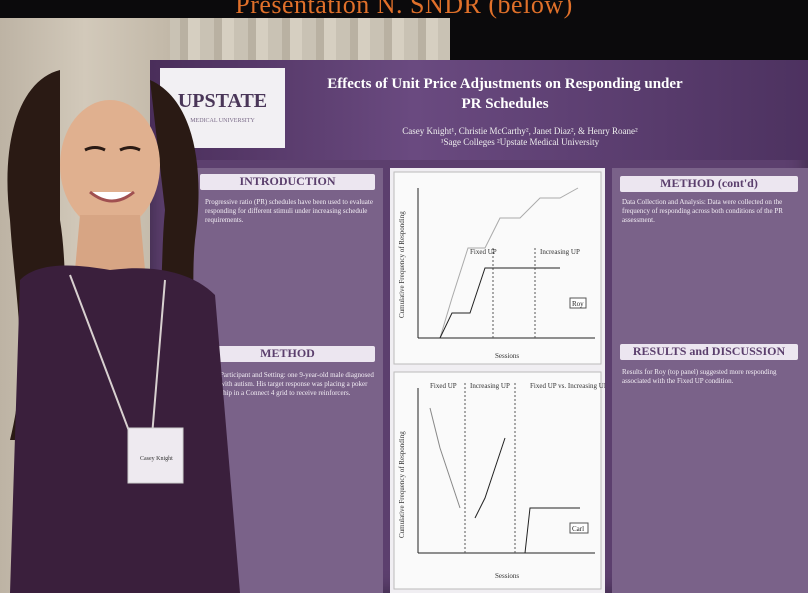 This screenshot has height=593, width=808. I want to click on chart-roy-ylabel: Cumulative Frequency of Responding, so click(402, 264).